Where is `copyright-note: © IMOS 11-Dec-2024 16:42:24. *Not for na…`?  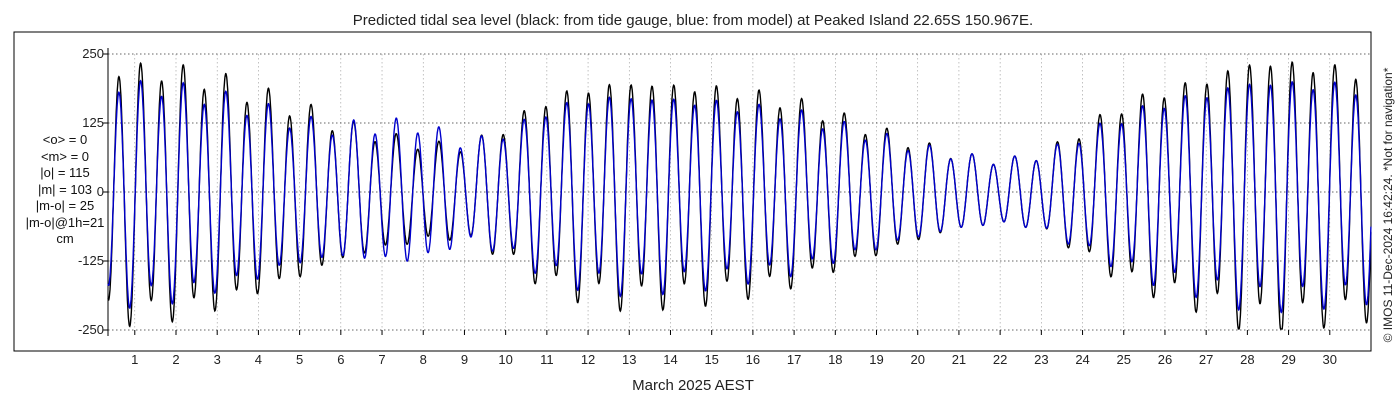
copyright-note: © IMOS 11-Dec-2024 16:42:24. *Not for na… is located at coordinates (1388, 204).